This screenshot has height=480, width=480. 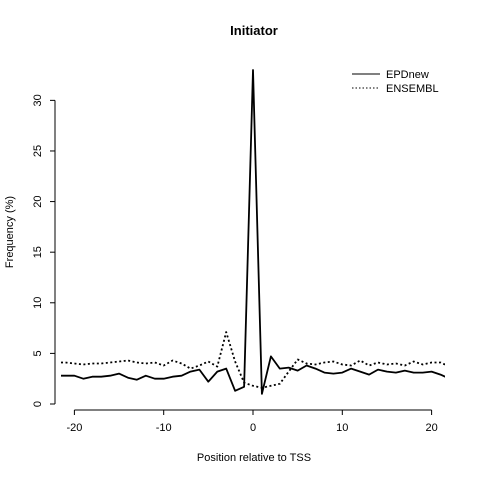 I want to click on chart-title: Initiator, so click(x=254, y=30).